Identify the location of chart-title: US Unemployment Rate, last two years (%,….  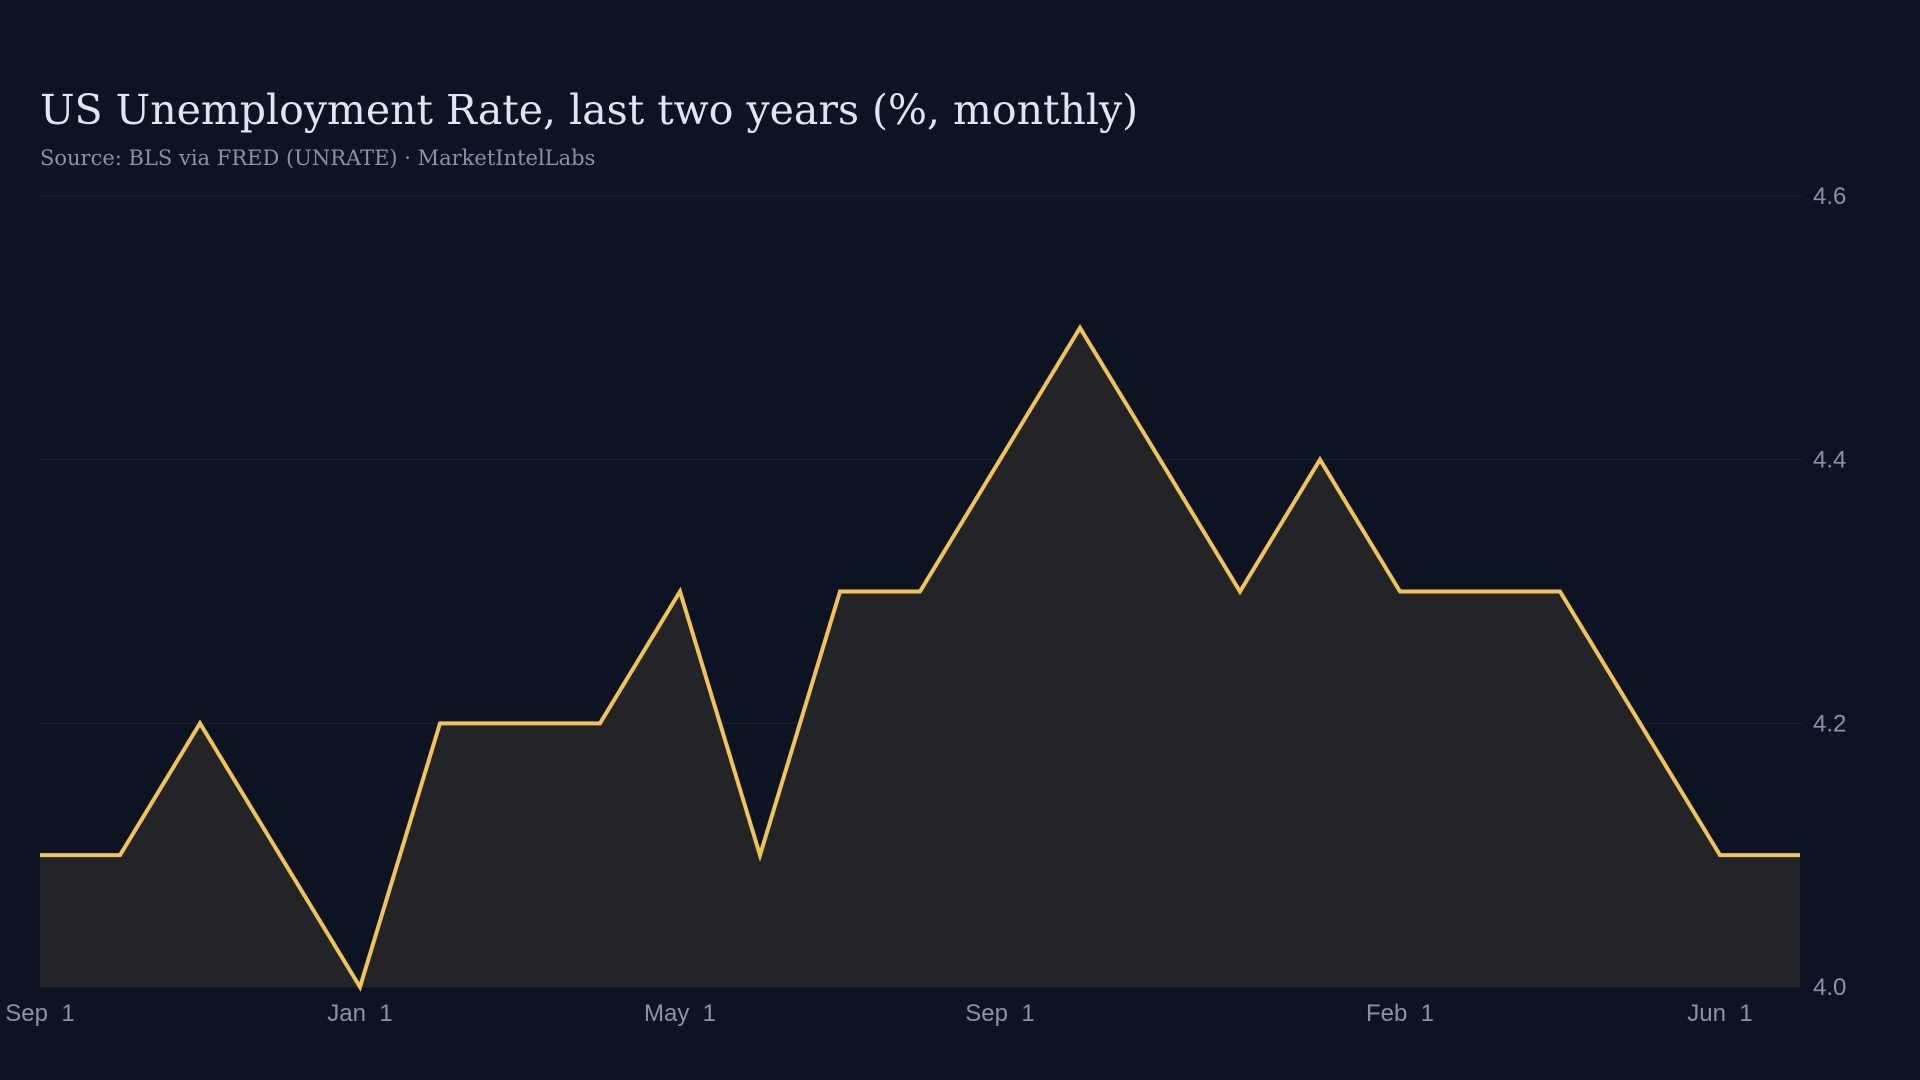
(589, 110).